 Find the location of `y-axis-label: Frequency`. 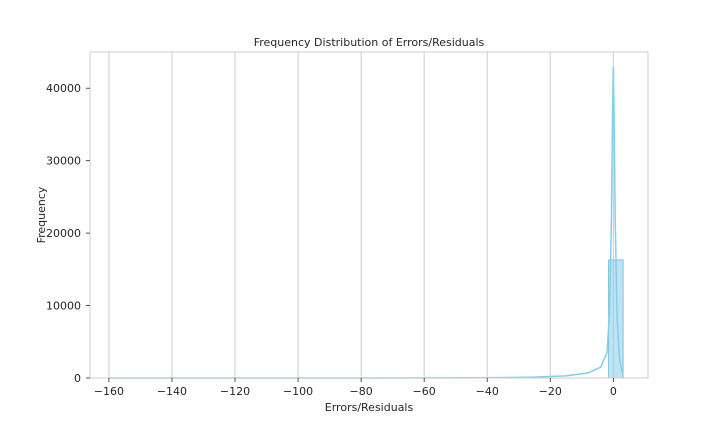

y-axis-label: Frequency is located at coordinates (41, 214).